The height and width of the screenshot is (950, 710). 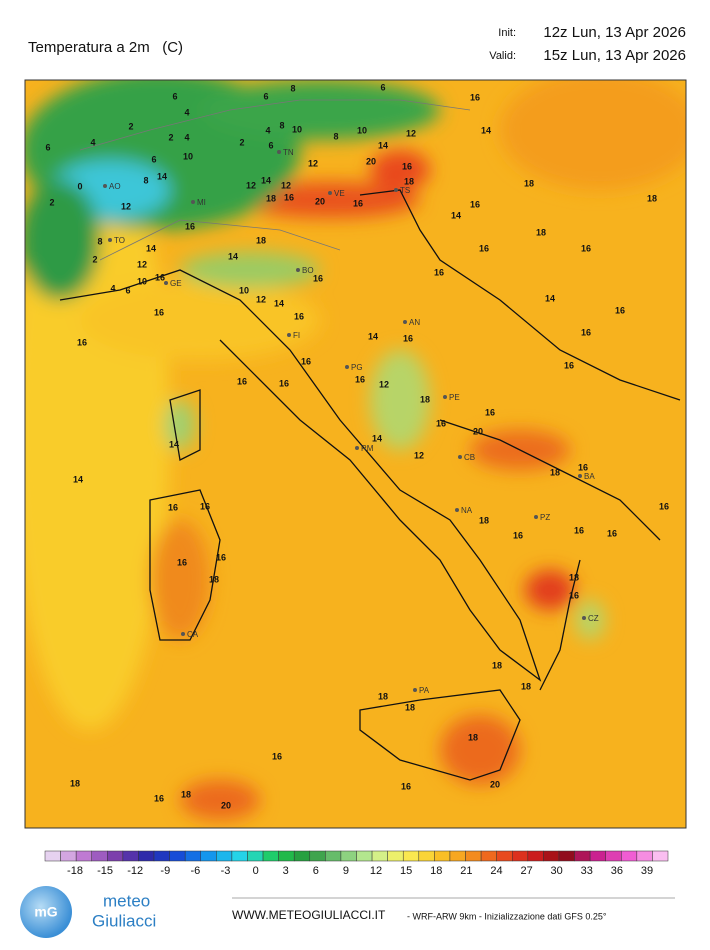 What do you see at coordinates (201, 202) in the screenshot?
I see `city-label: MI` at bounding box center [201, 202].